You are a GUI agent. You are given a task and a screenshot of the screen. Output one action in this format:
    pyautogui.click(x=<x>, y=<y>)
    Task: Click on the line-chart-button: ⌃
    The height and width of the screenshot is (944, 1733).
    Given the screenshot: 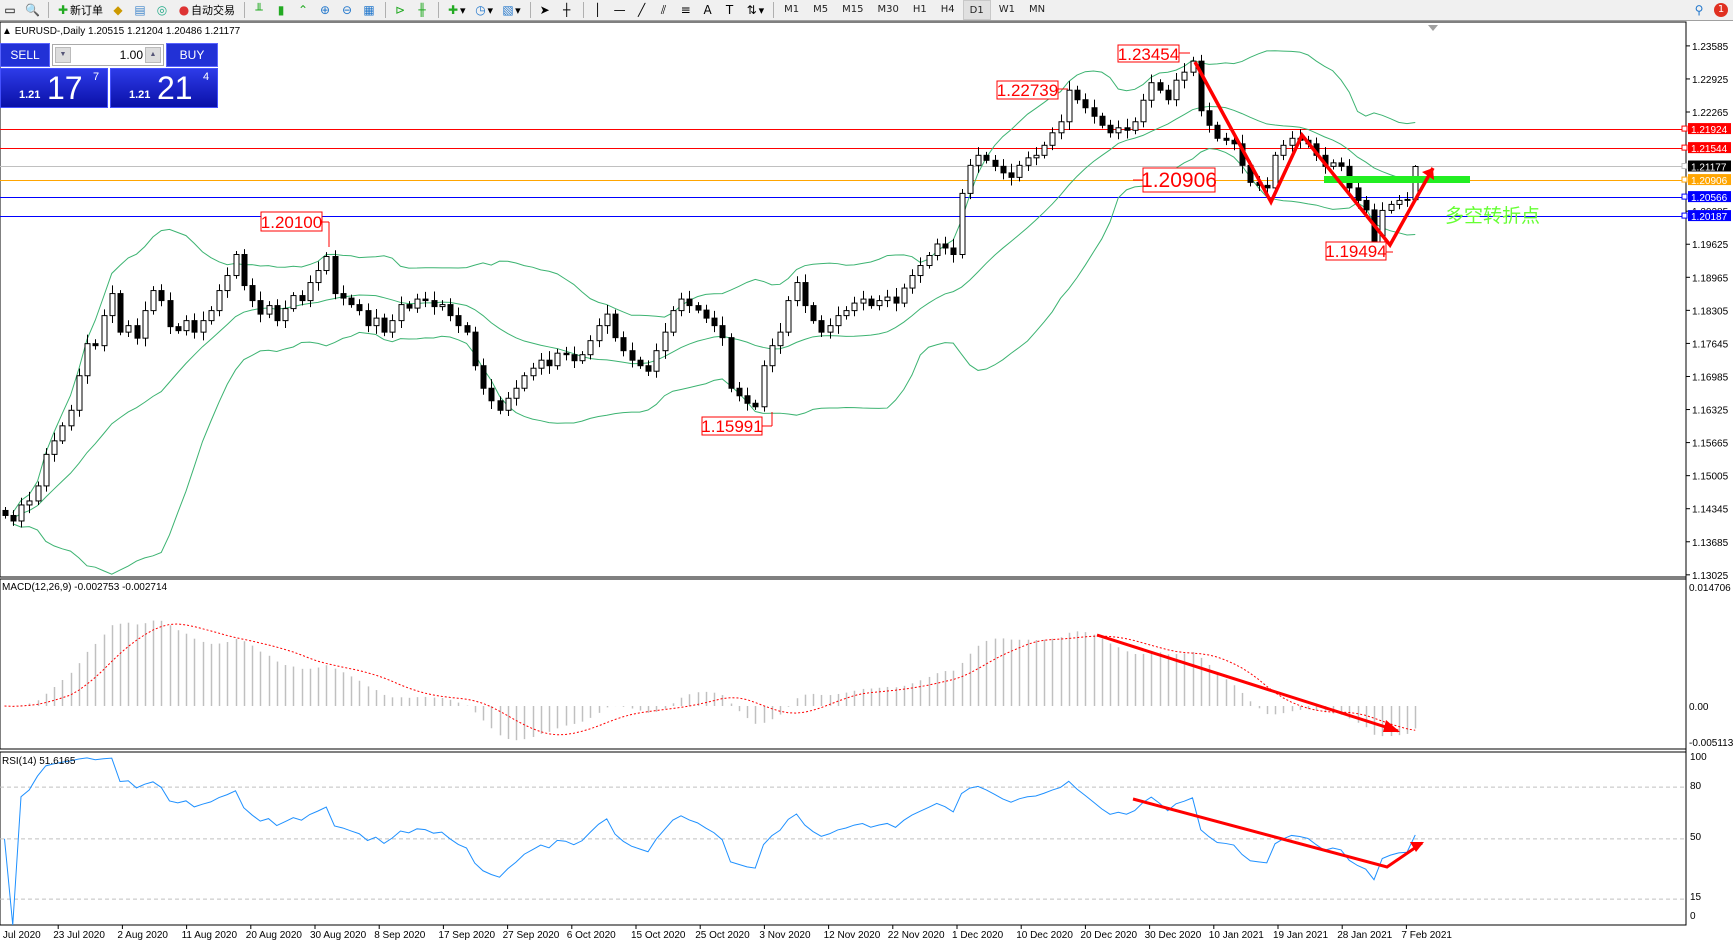 What is the action you would take?
    pyautogui.click(x=303, y=10)
    